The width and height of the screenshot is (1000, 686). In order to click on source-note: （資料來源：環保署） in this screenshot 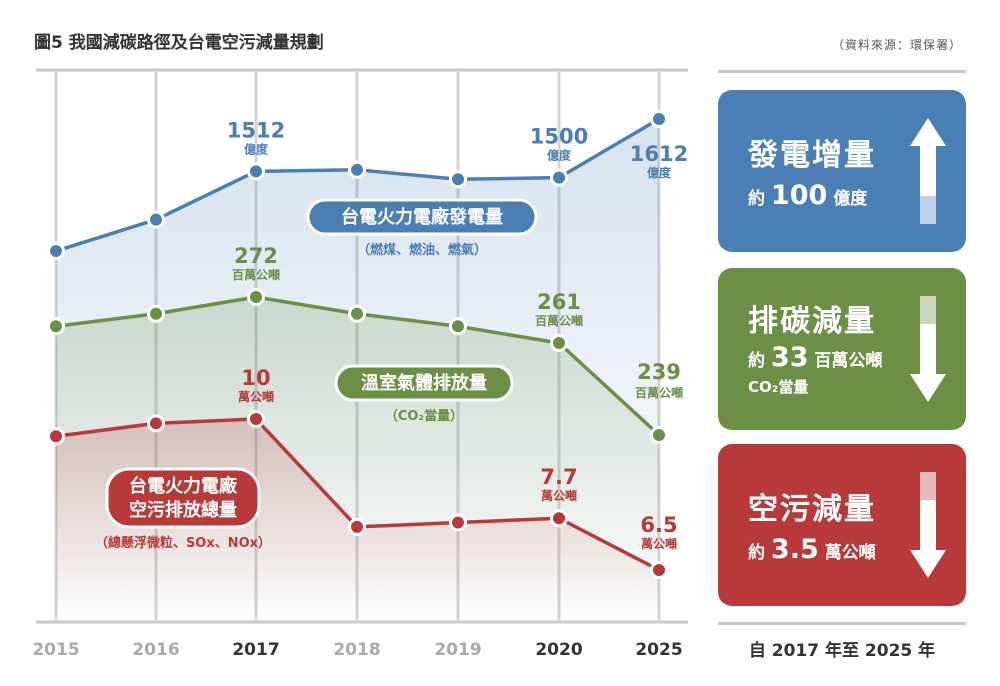, I will do `click(896, 45)`.